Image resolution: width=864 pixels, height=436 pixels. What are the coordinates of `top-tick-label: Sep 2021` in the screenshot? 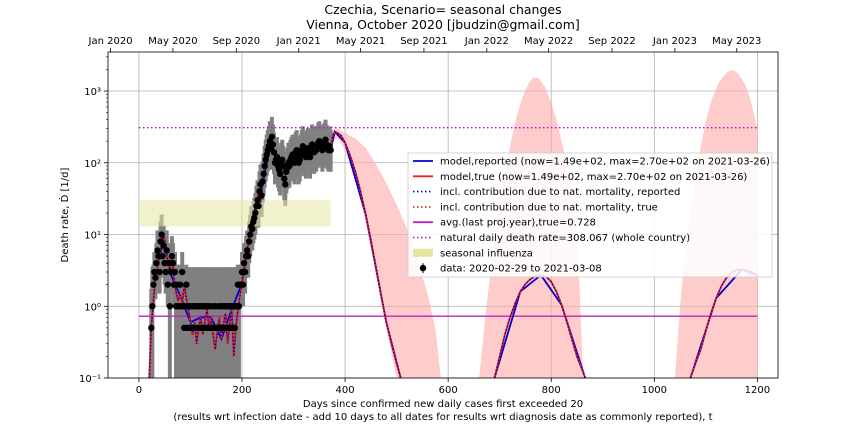 It's located at (423, 41).